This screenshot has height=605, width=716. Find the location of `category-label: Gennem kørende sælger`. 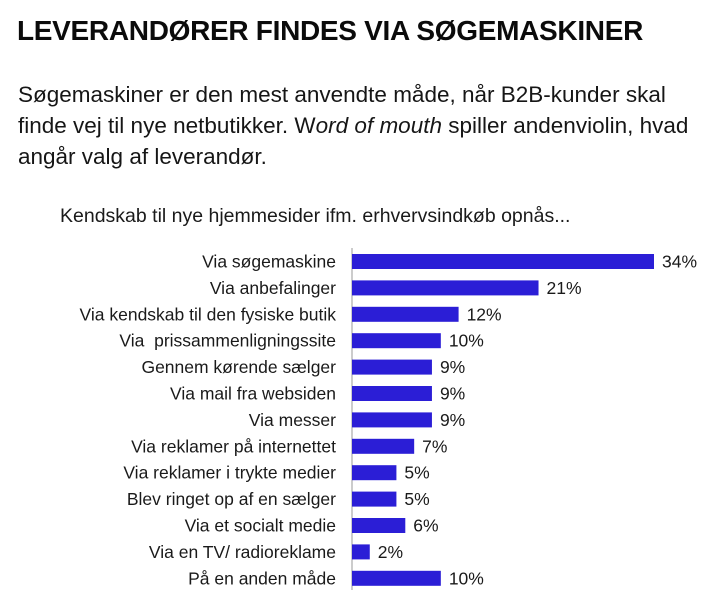

category-label: Gennem kørende sælger is located at coordinates (238, 367).